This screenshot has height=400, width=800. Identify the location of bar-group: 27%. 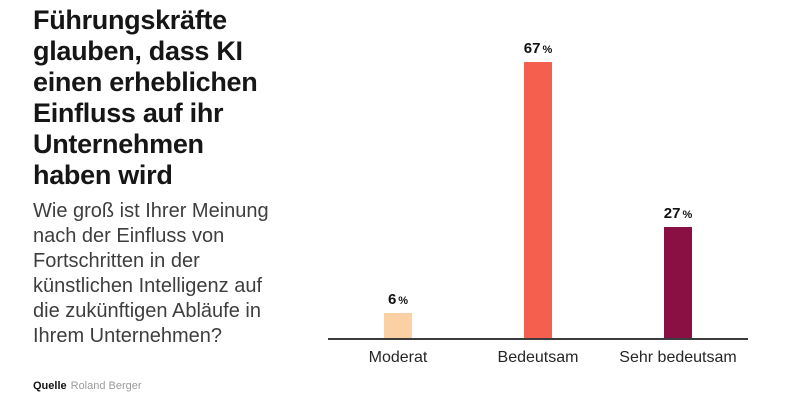
(678, 169).